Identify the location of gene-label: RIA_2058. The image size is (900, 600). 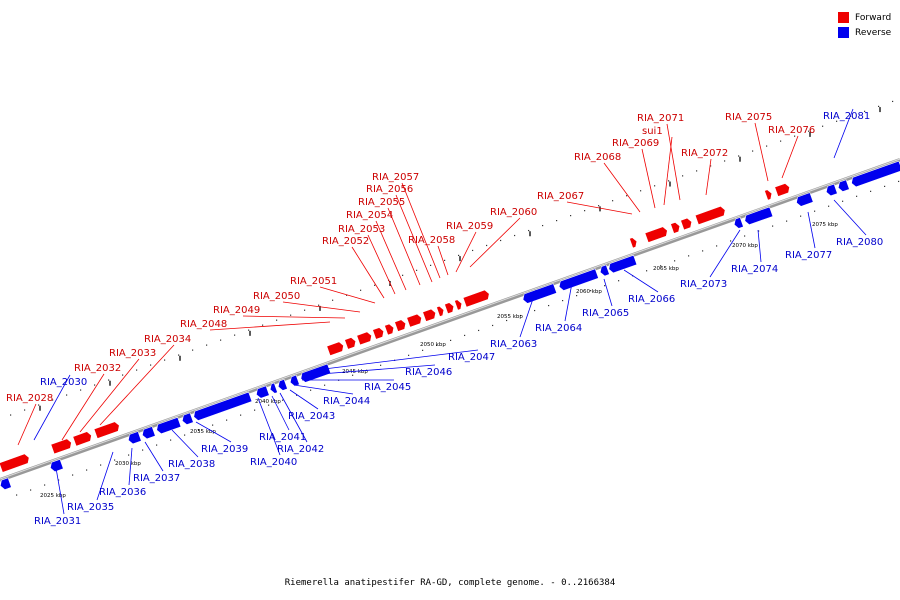
(431, 240).